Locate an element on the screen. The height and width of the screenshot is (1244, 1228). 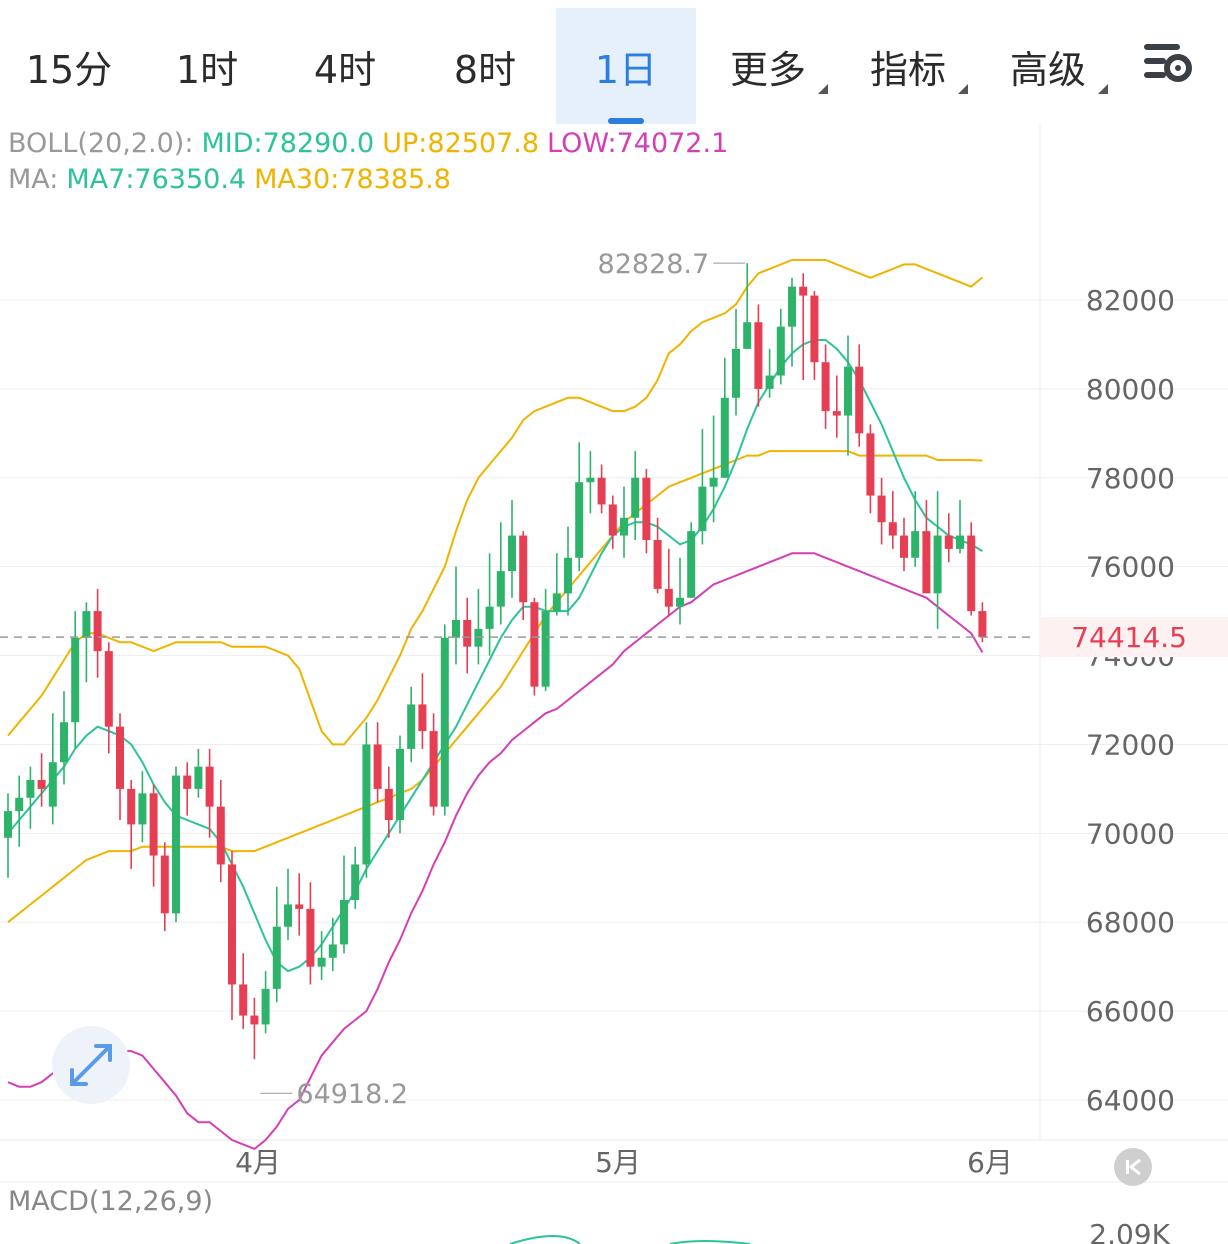
boll-label: BOLL(20,2.0): is located at coordinates (101, 143).